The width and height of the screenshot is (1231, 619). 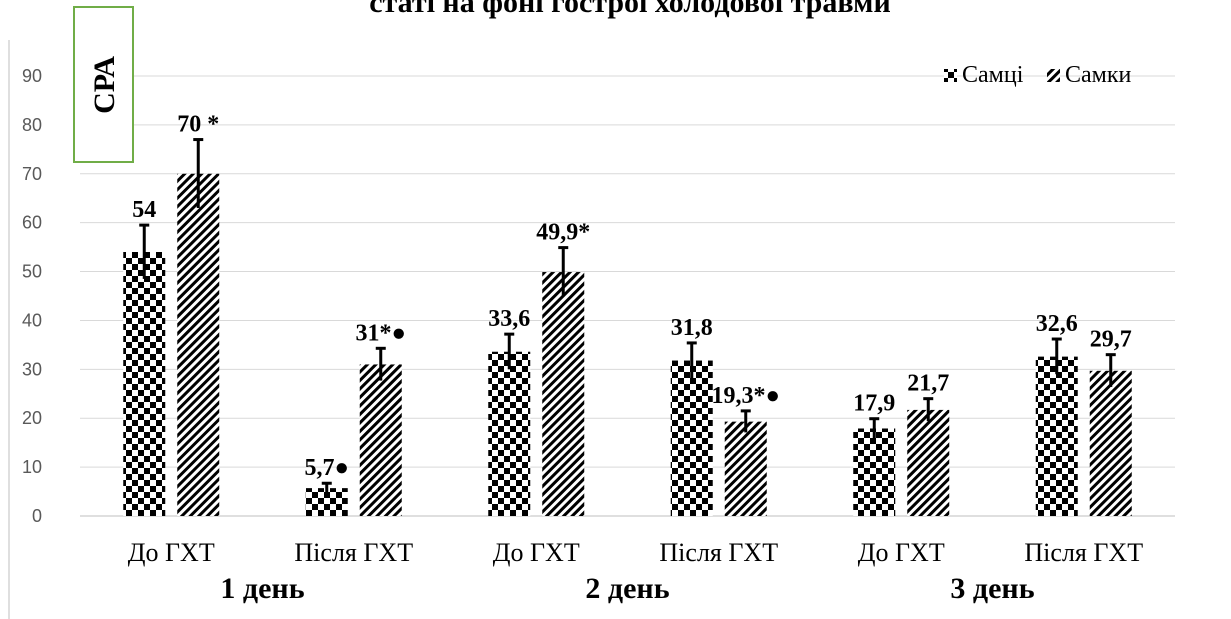 What do you see at coordinates (563, 233) in the screenshot?
I see `data-label: 49,9*` at bounding box center [563, 233].